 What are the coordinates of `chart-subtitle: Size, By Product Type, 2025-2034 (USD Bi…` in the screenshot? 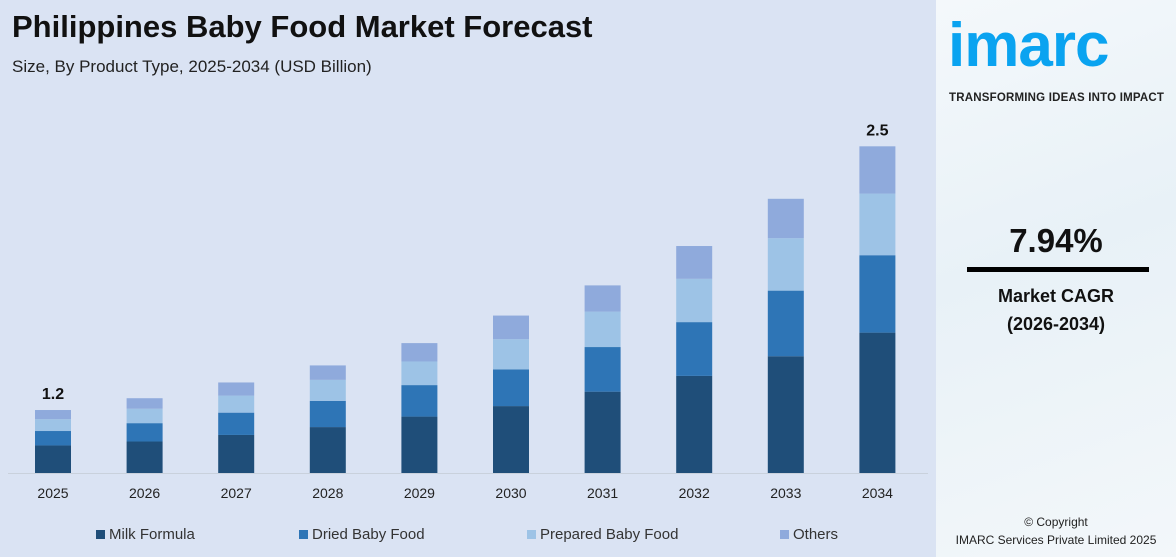 It's located at (192, 66).